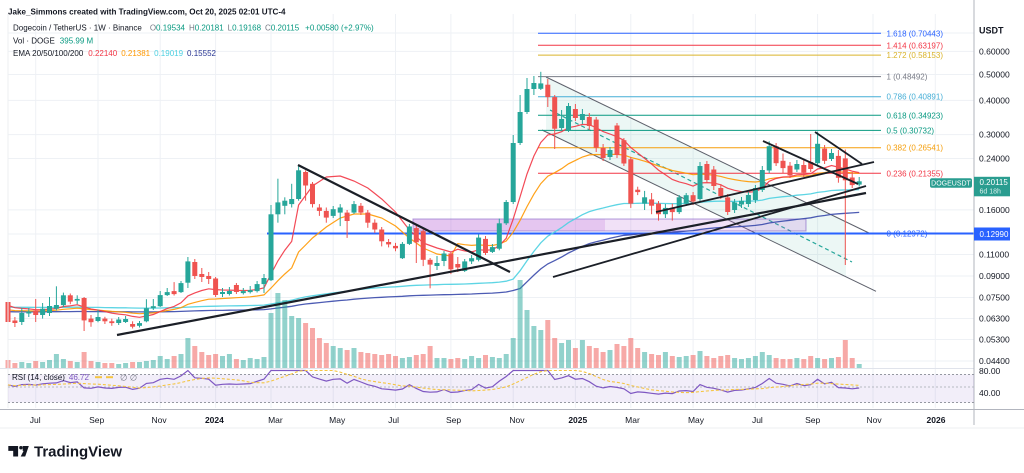  Describe the element at coordinates (994, 255) in the screenshot. I see `svg-text: 0.11000` at that location.